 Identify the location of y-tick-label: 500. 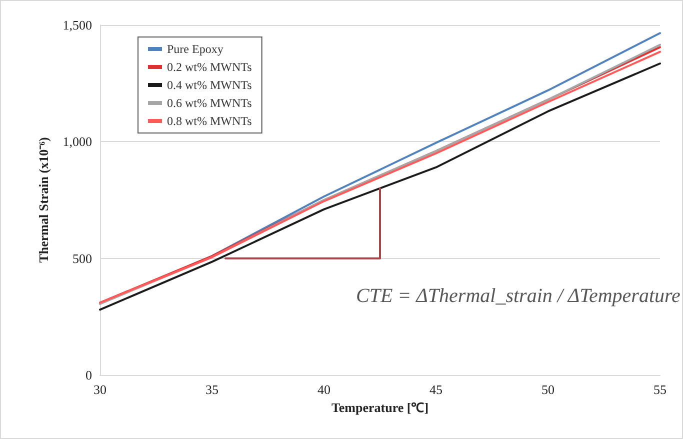
(82, 258).